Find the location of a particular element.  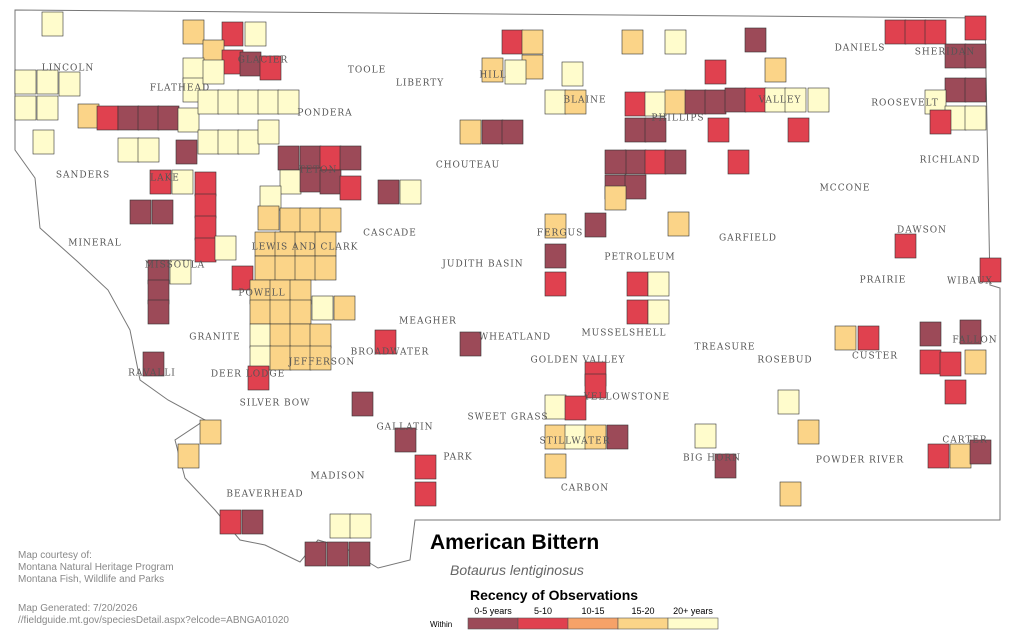

county-label: DAWSON is located at coordinates (922, 231).